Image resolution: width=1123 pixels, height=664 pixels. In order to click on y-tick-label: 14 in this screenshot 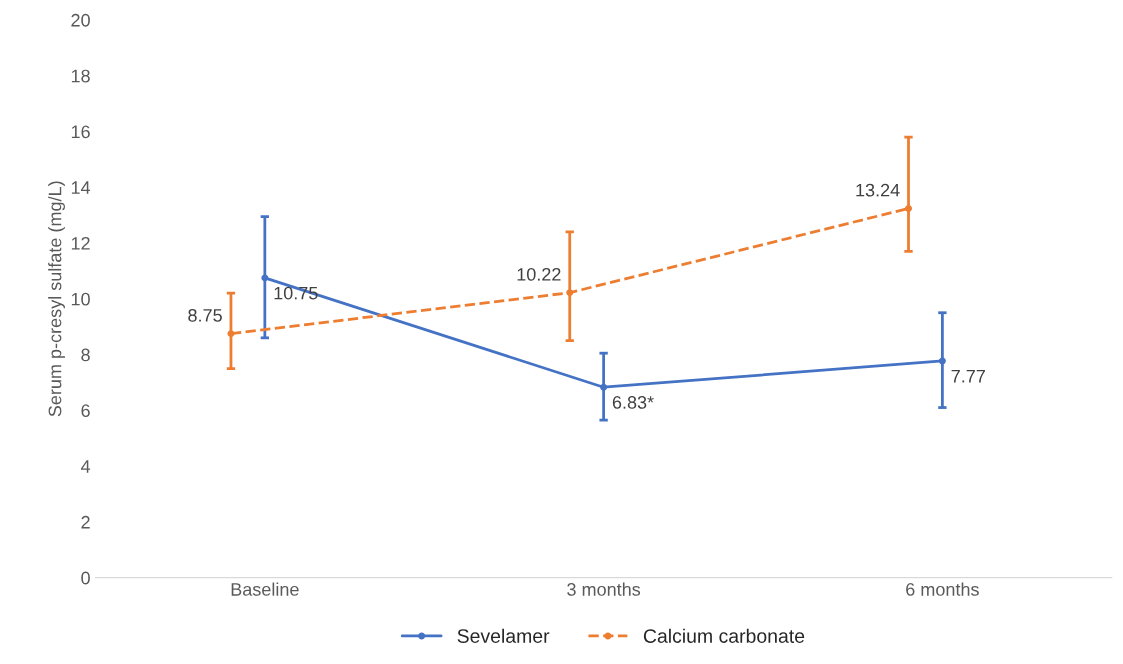, I will do `click(81, 187)`.